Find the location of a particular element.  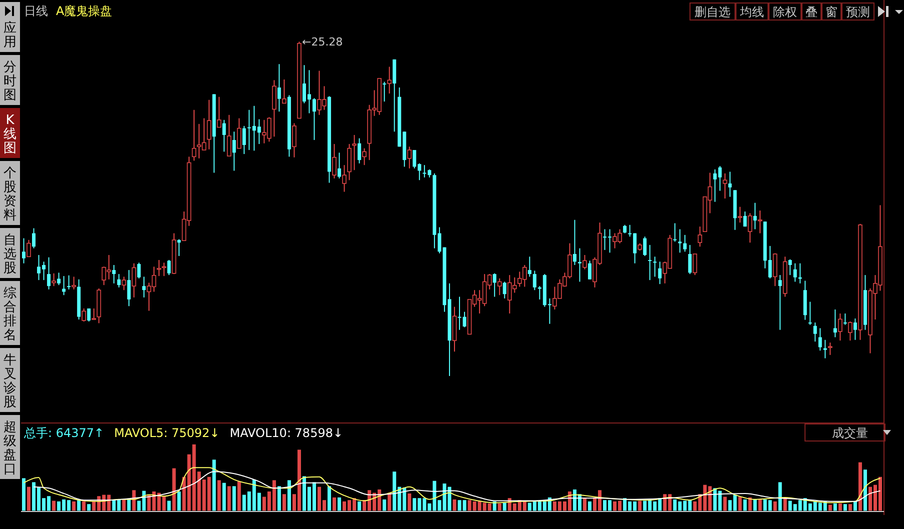

text: MAVOL10: 78598↓ is located at coordinates (287, 433).